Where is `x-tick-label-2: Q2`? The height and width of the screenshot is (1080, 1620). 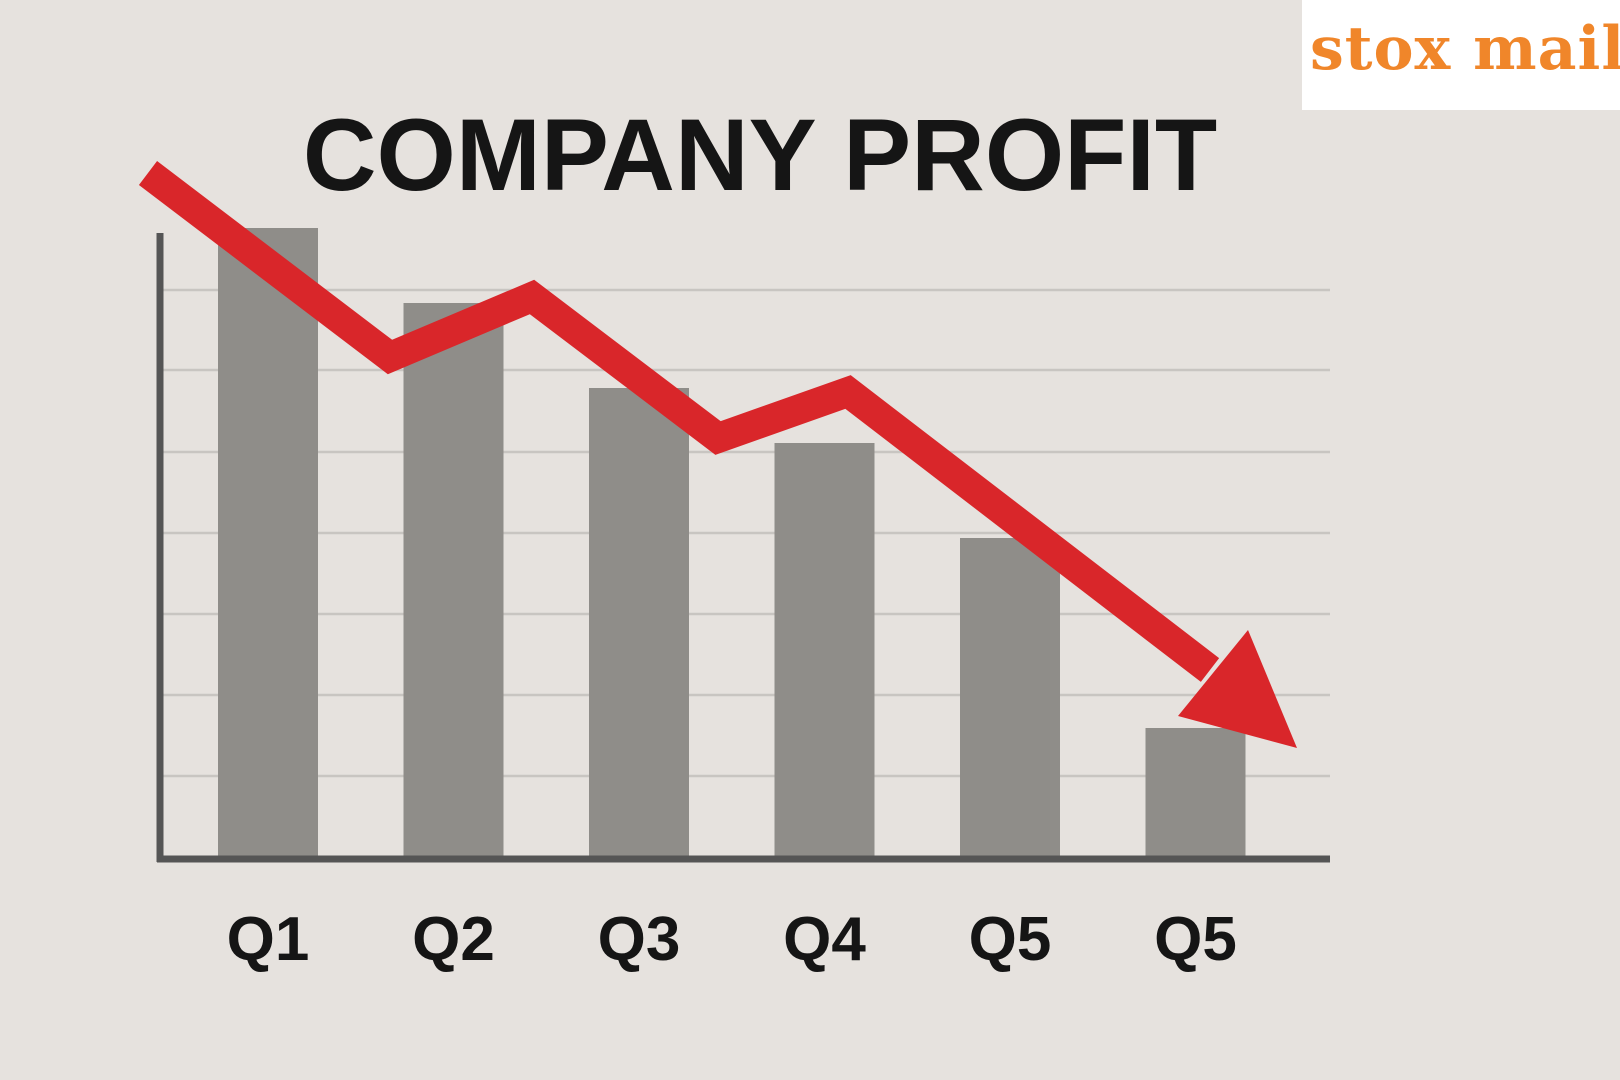 x-tick-label-2: Q2 is located at coordinates (453, 939).